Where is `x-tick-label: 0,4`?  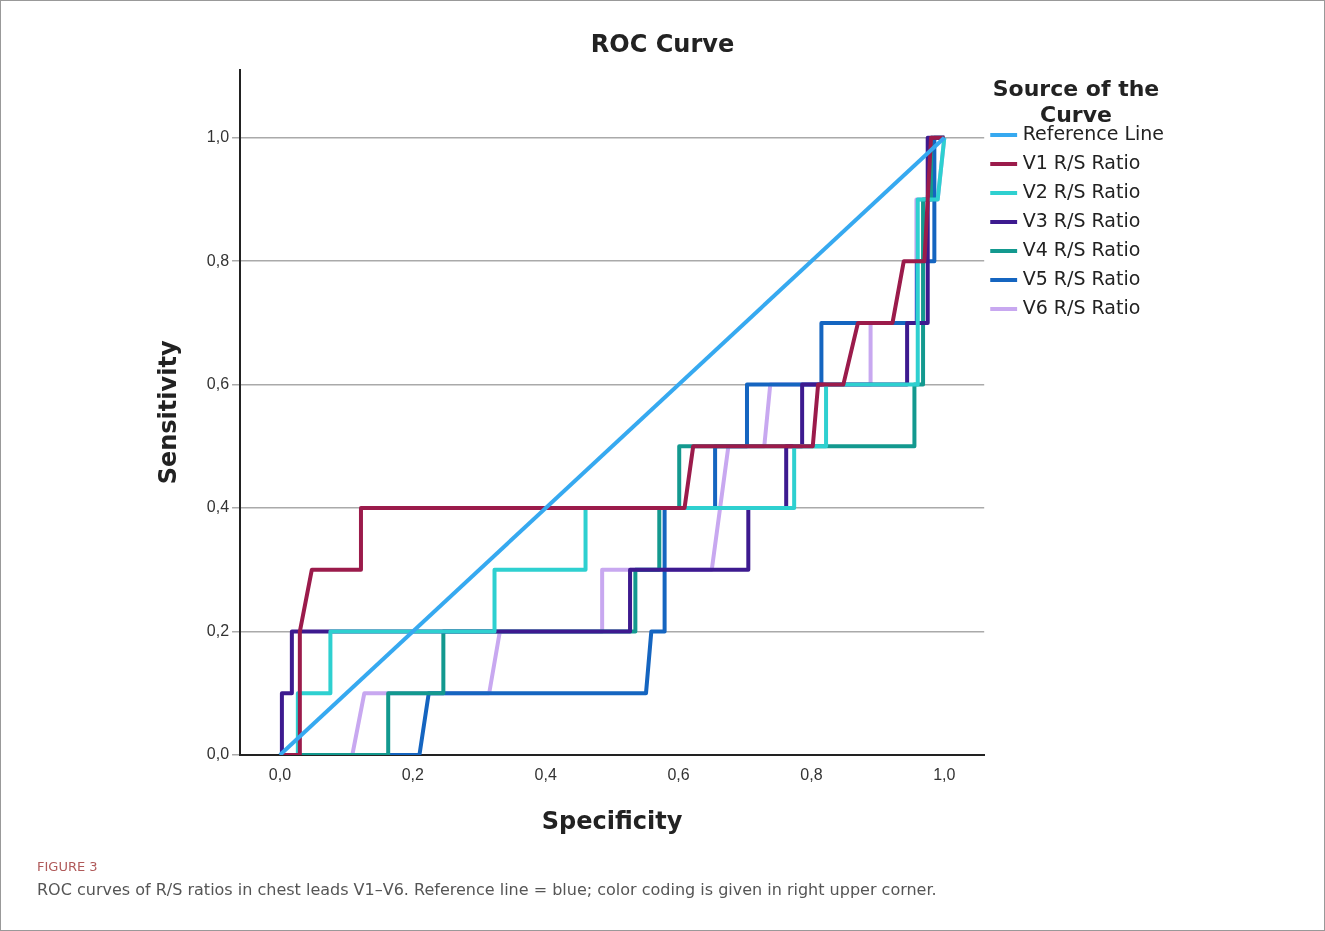 x-tick-label: 0,4 is located at coordinates (545, 775).